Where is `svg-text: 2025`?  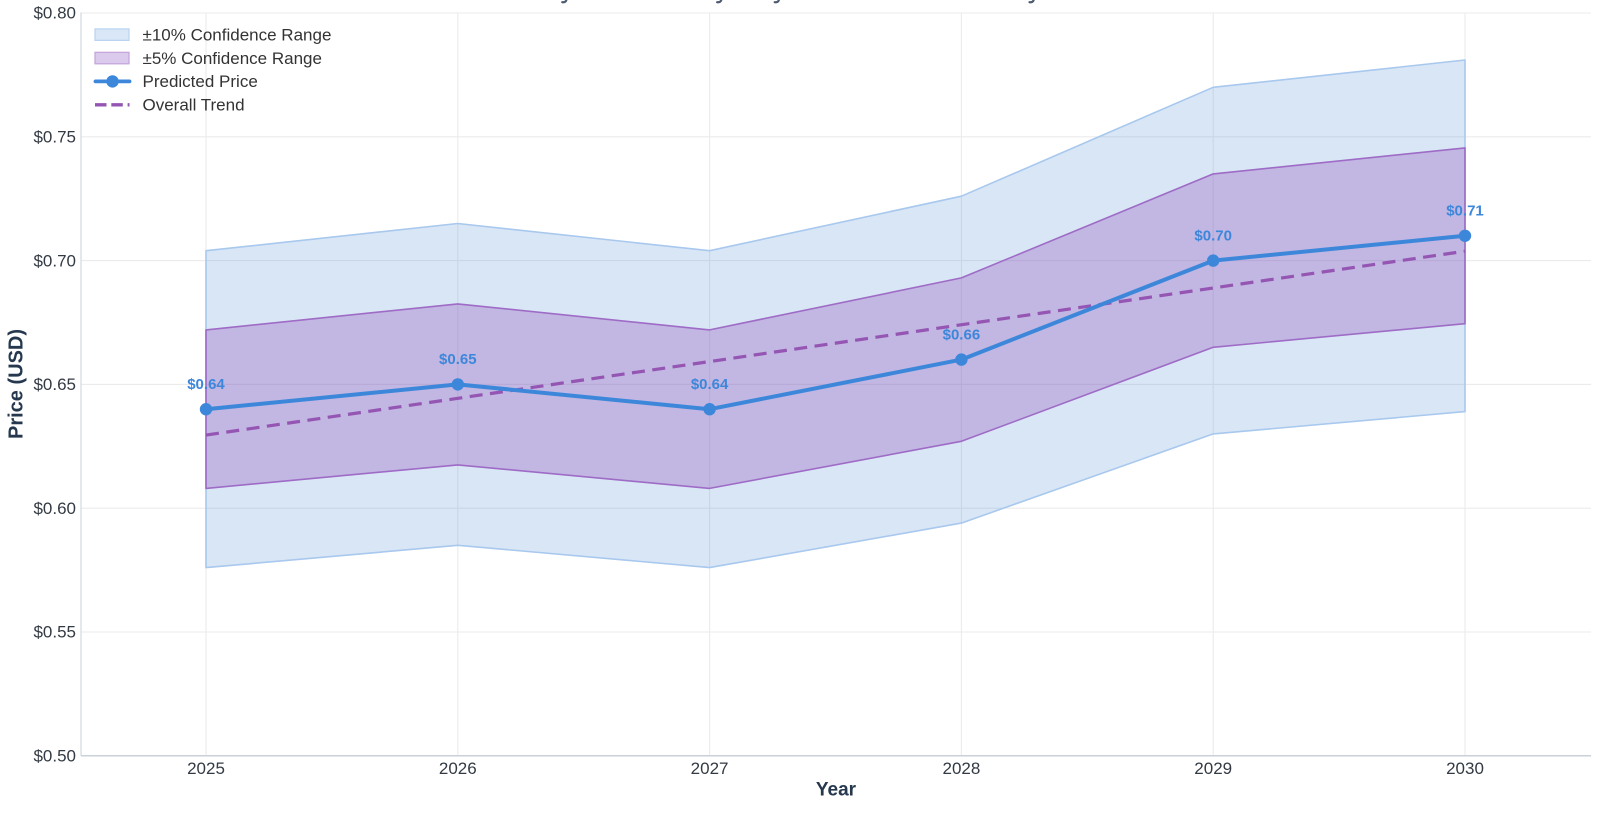 svg-text: 2025 is located at coordinates (206, 768).